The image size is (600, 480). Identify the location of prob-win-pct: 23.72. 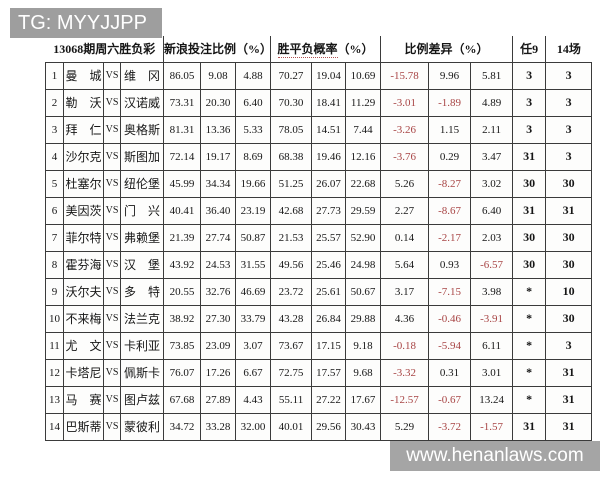
(291, 291).